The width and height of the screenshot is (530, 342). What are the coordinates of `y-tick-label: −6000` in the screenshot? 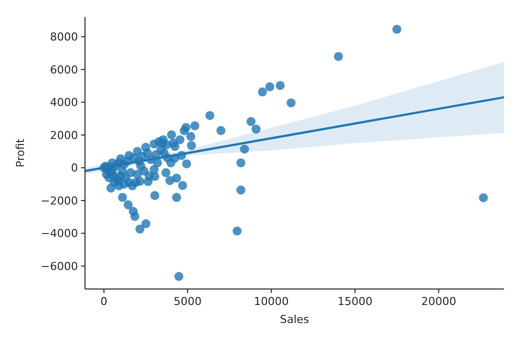 It's located at (59, 266).